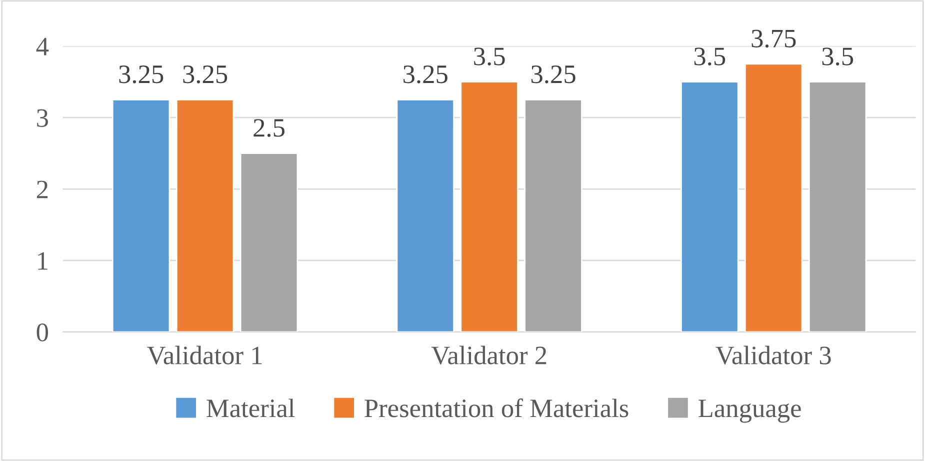 The image size is (925, 461). I want to click on legend-label: Language, so click(749, 411).